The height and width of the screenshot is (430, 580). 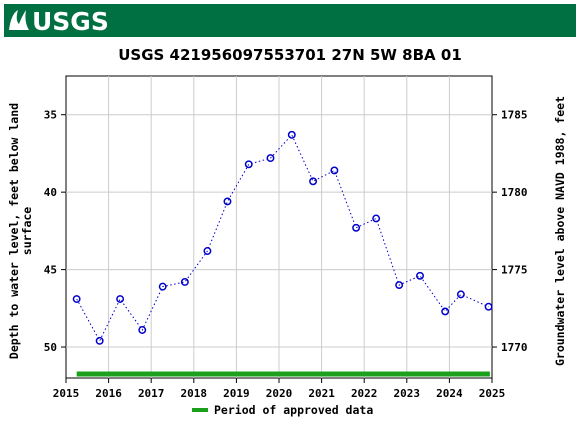 I want to click on x-tick-label: 2022, so click(x=364, y=393).